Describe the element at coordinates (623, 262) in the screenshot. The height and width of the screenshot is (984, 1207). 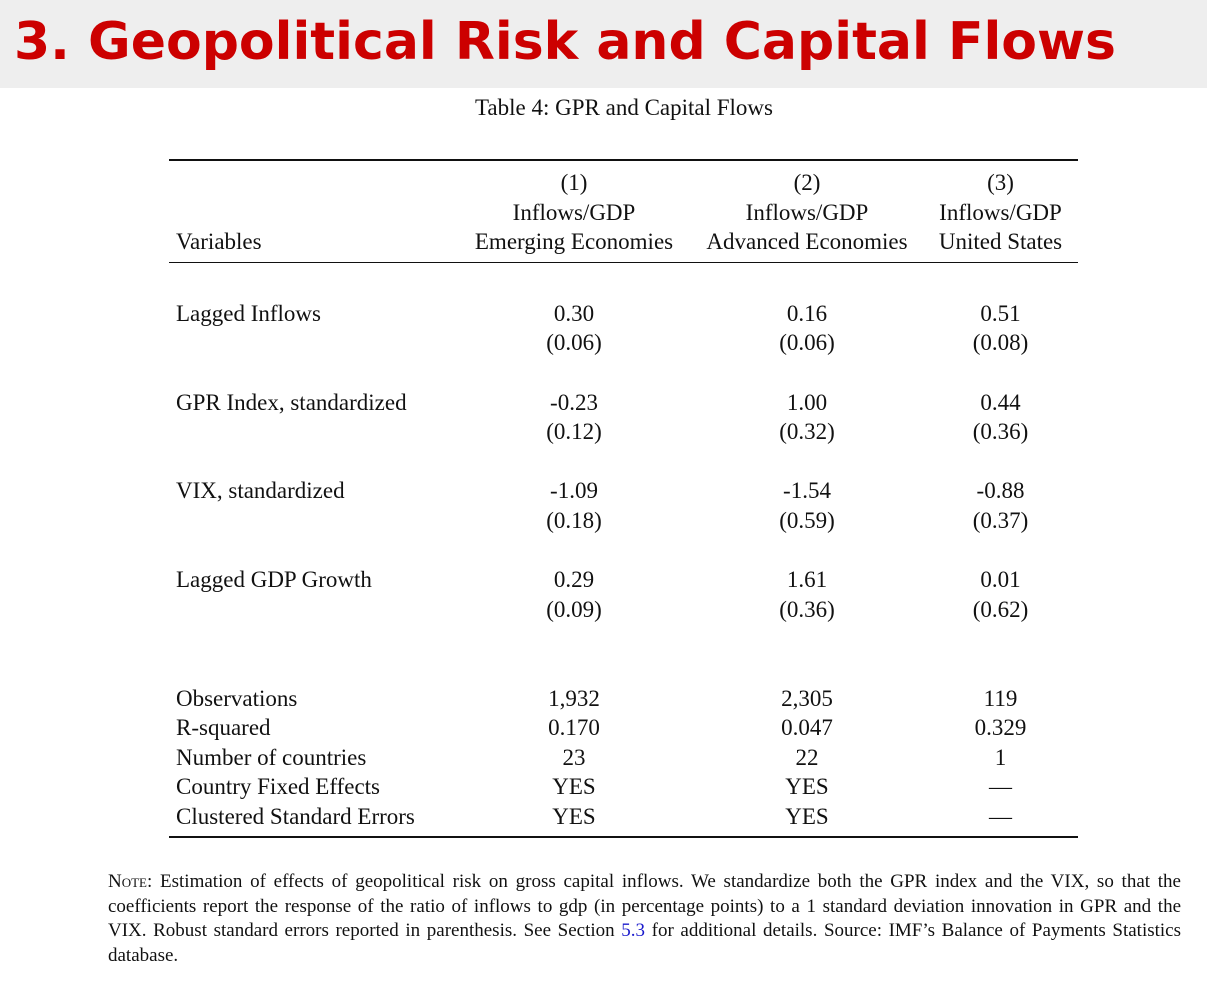
I see `table-header-rule` at that location.